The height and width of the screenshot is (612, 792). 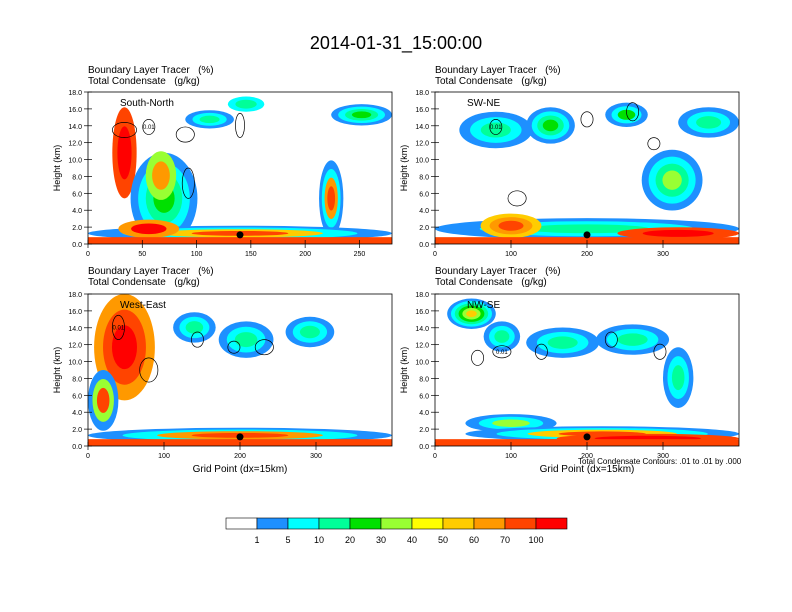 I want to click on x-axis-label: Grid Point (dx=15km), so click(x=240, y=469).